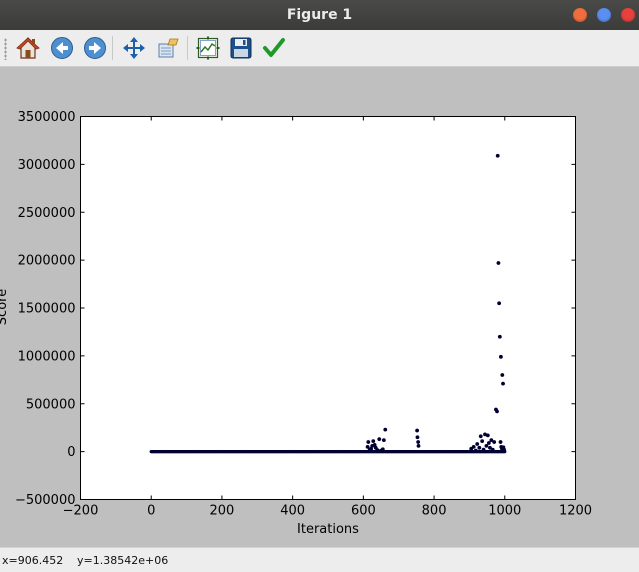 The image size is (639, 572). I want to click on y-tick-label: −500000, so click(45, 500).